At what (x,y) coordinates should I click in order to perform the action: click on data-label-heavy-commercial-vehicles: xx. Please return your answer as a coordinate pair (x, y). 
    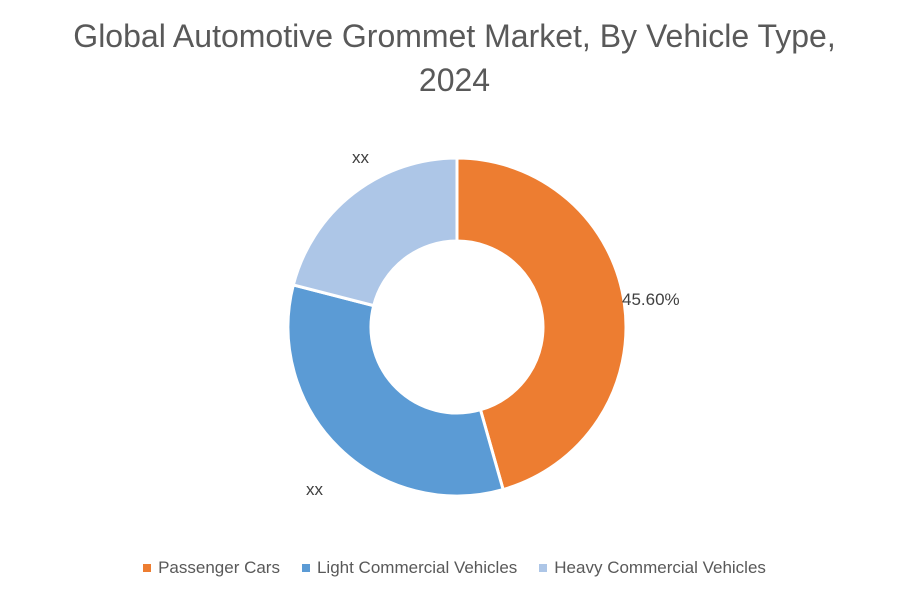
    Looking at the image, I should click on (361, 157).